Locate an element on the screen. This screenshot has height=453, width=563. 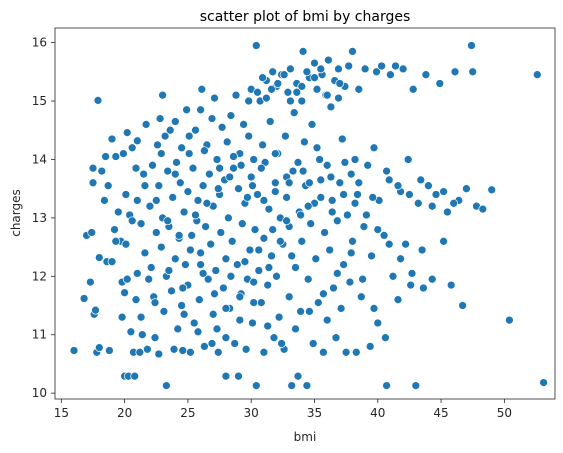
x-axis-label: bmi is located at coordinates (305, 437).